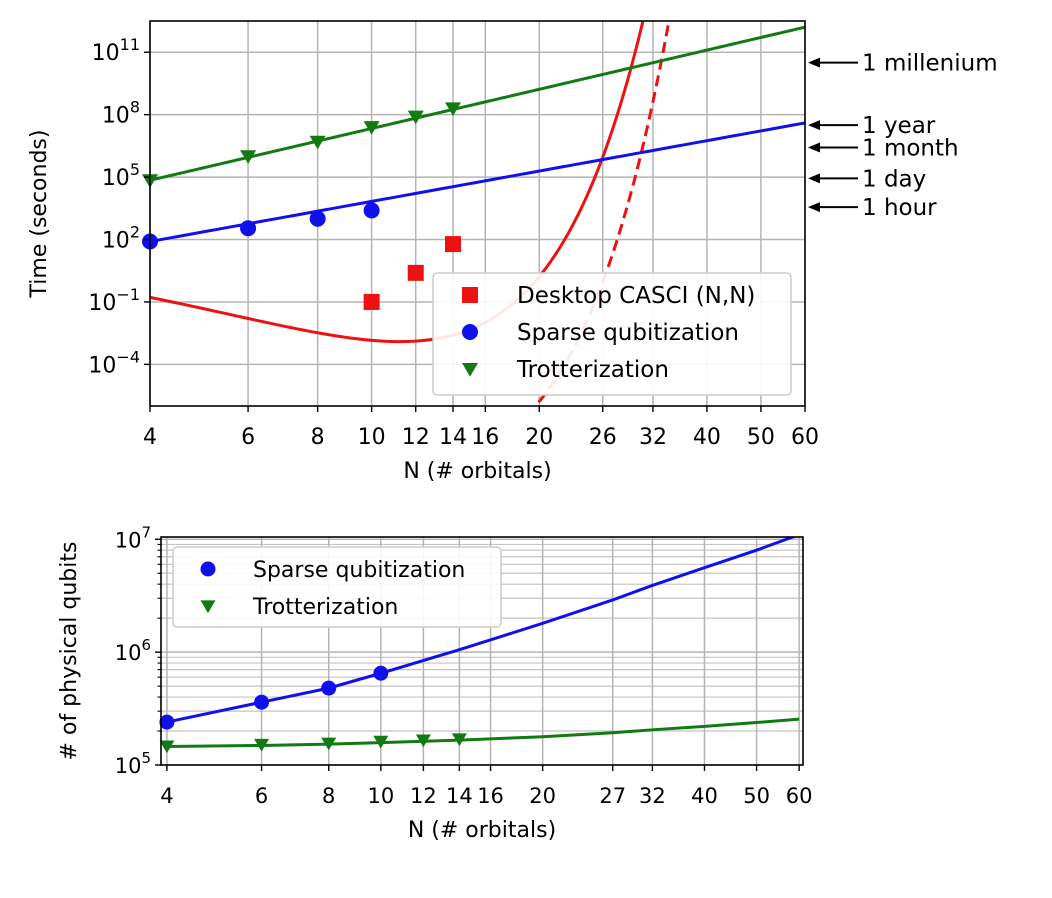  I want to click on x-tick-label: 20, so click(539, 437).